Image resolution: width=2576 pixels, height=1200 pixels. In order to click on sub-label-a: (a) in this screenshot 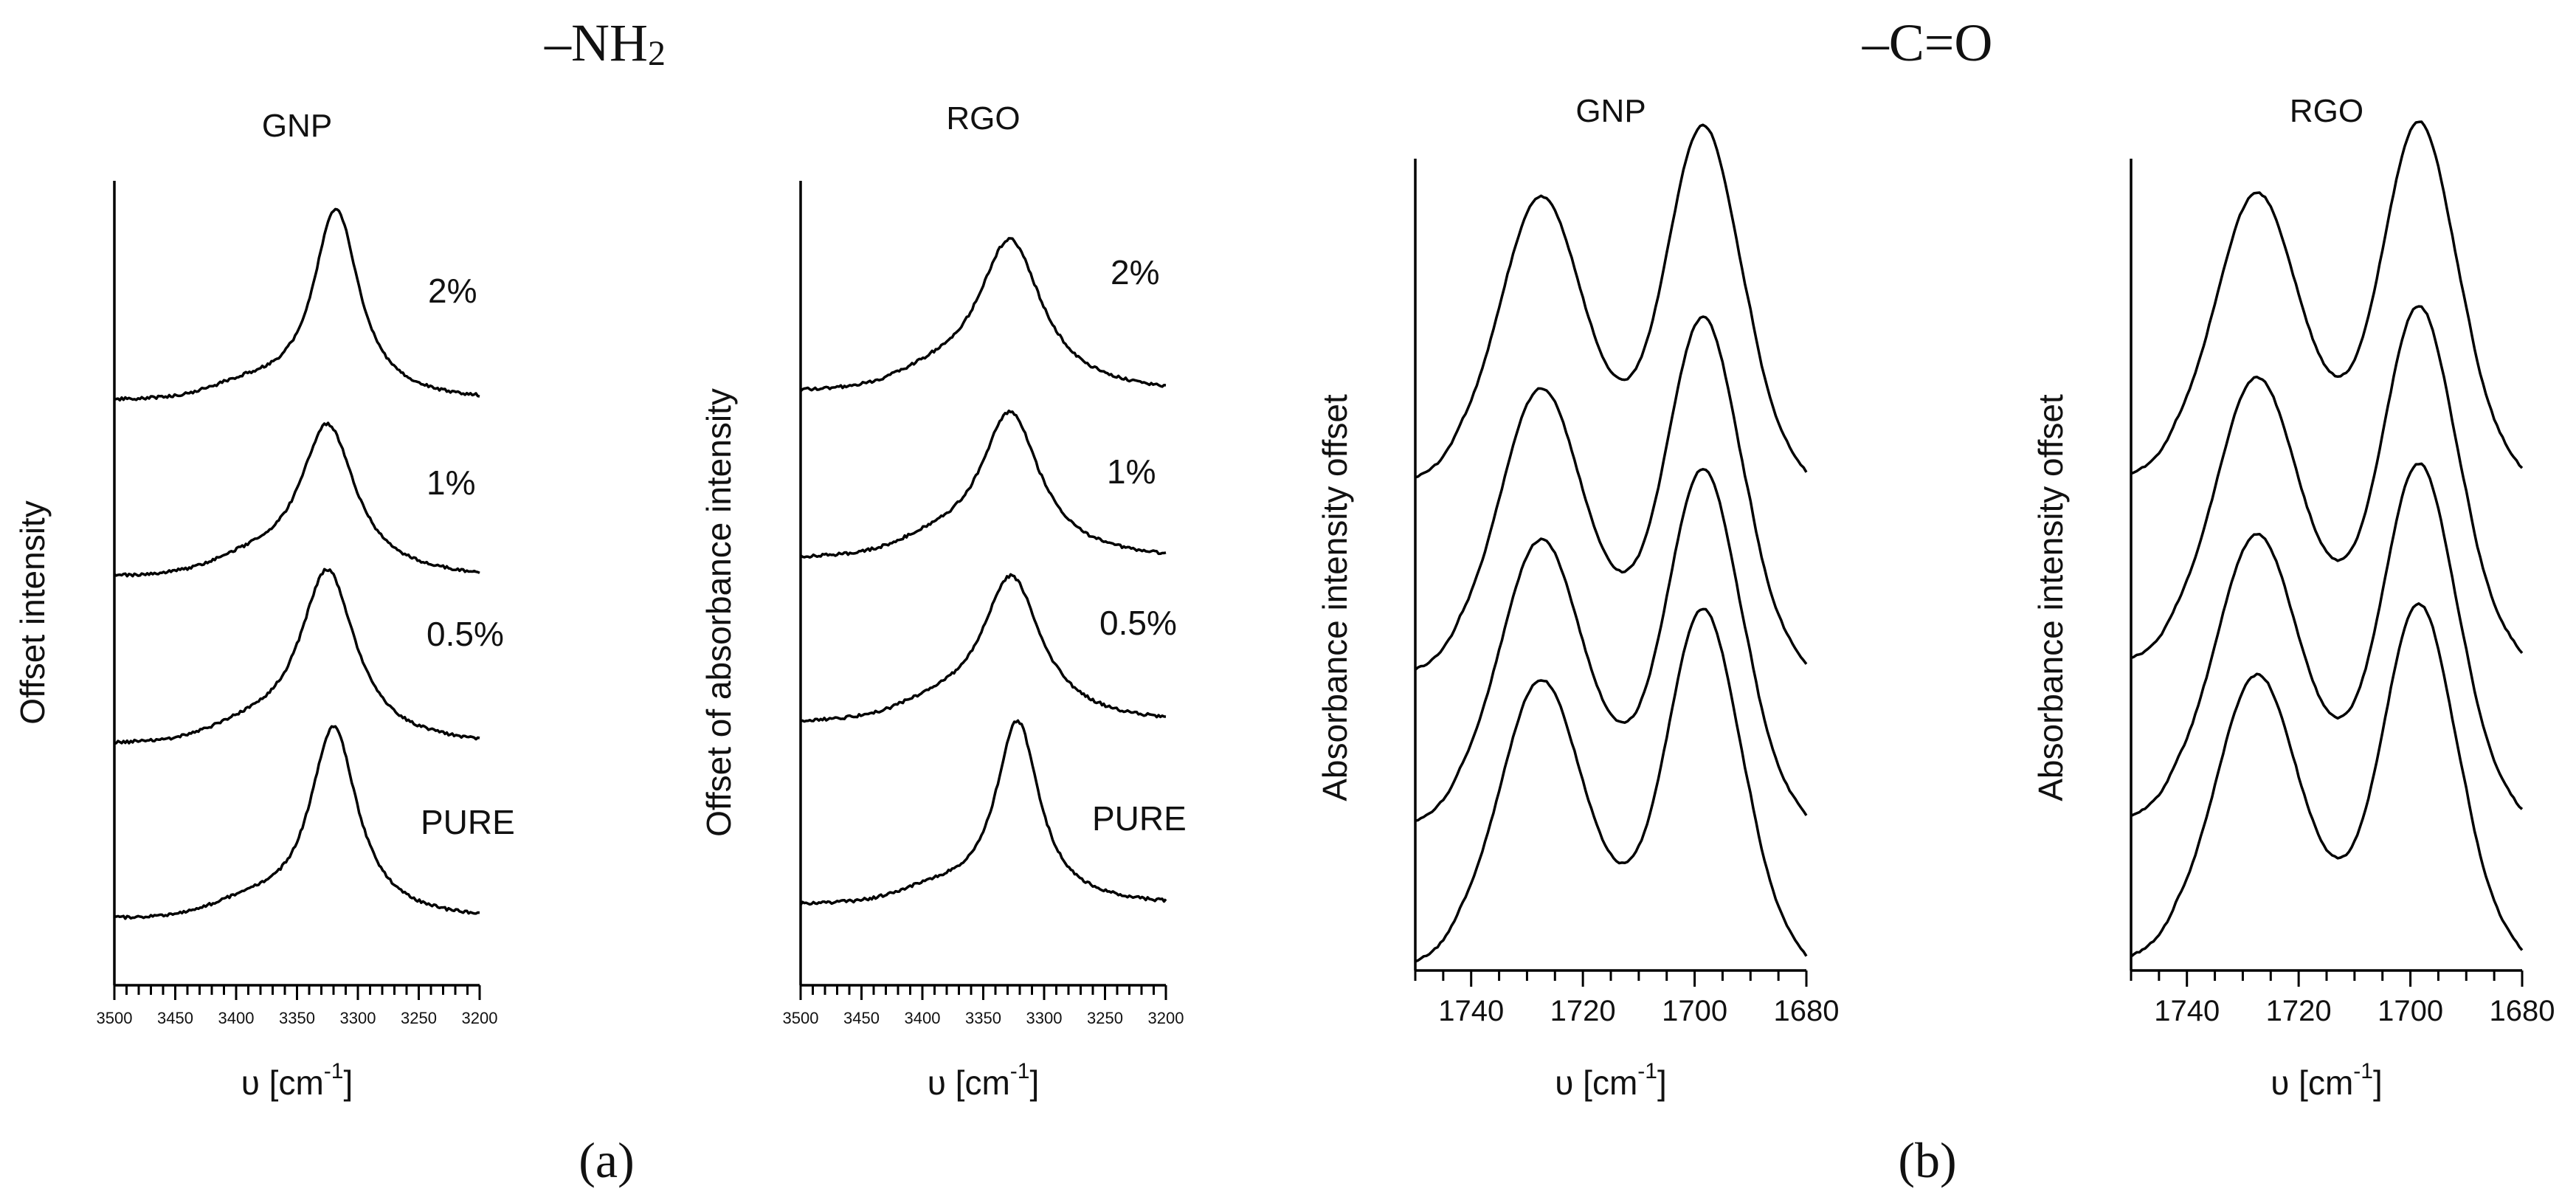, I will do `click(606, 1160)`.